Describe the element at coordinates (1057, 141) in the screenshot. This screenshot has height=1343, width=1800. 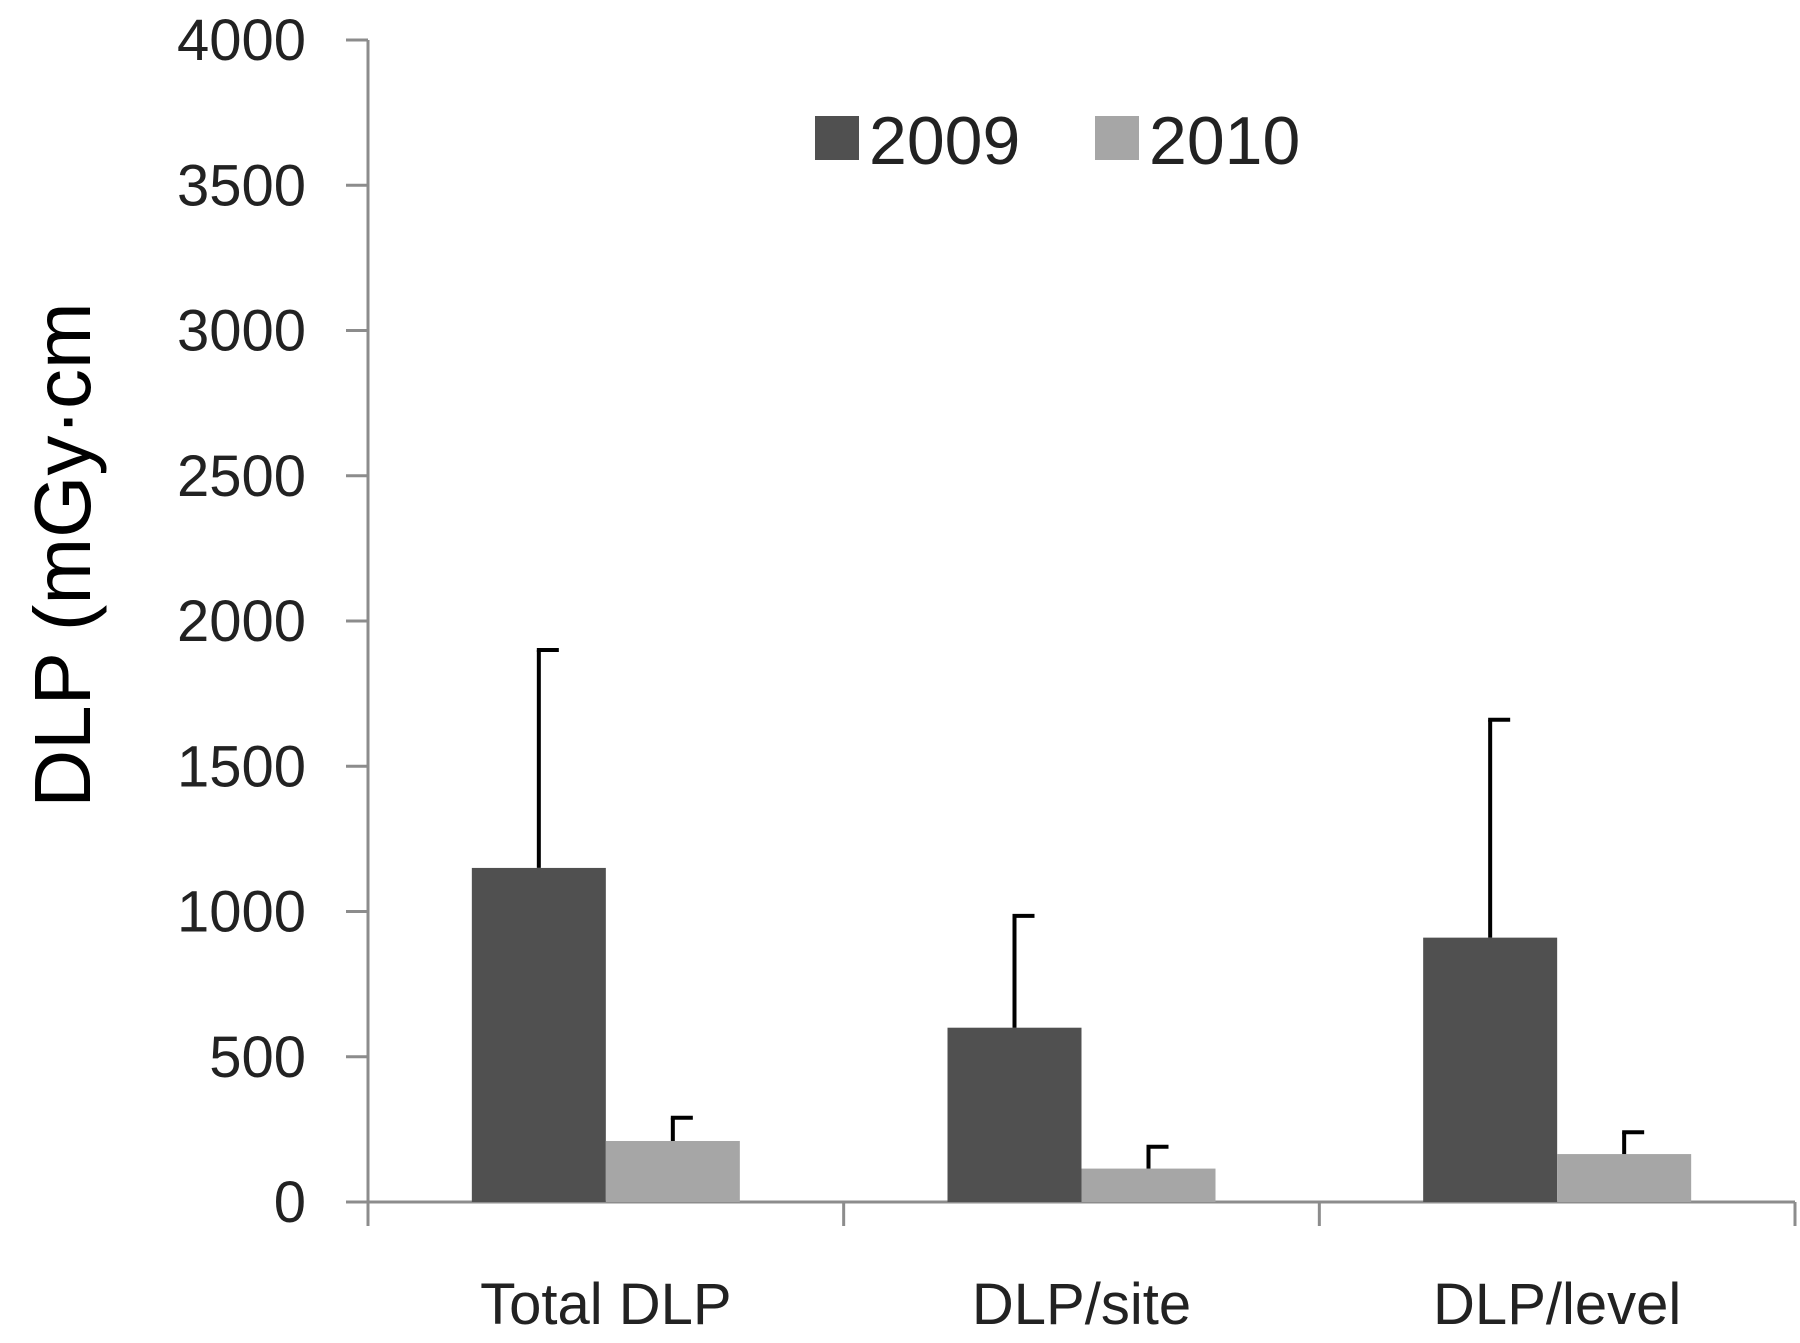
I see `legend: 2009 2010` at that location.